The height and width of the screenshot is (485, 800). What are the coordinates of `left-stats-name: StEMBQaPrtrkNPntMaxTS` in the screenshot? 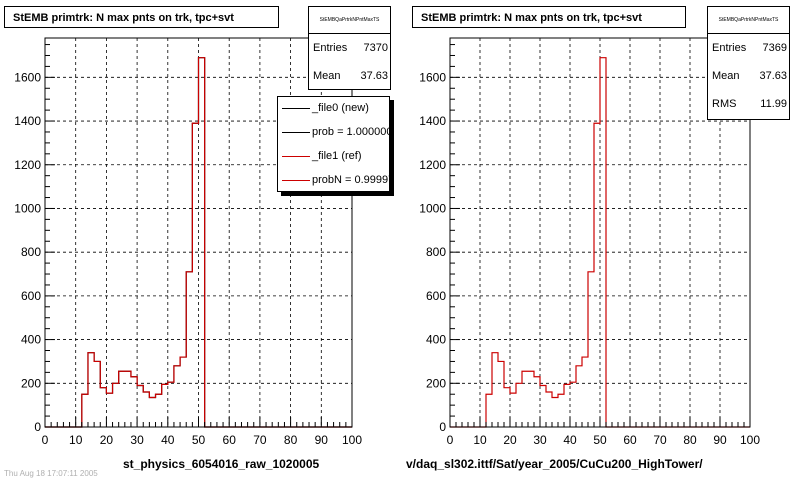 It's located at (349, 20).